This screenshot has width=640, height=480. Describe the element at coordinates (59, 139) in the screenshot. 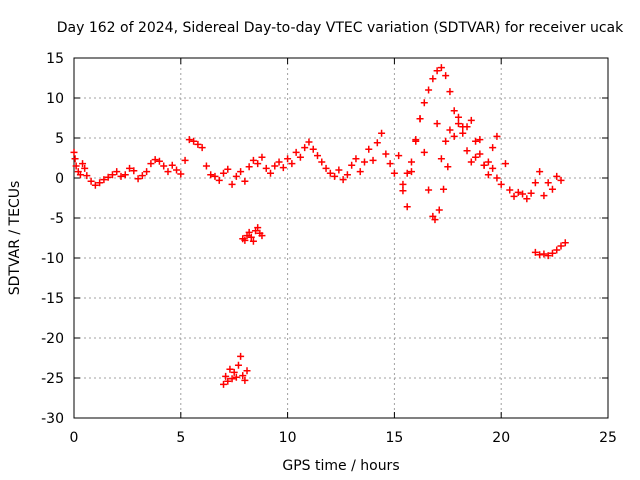

I see `y-tick-label: 5` at that location.